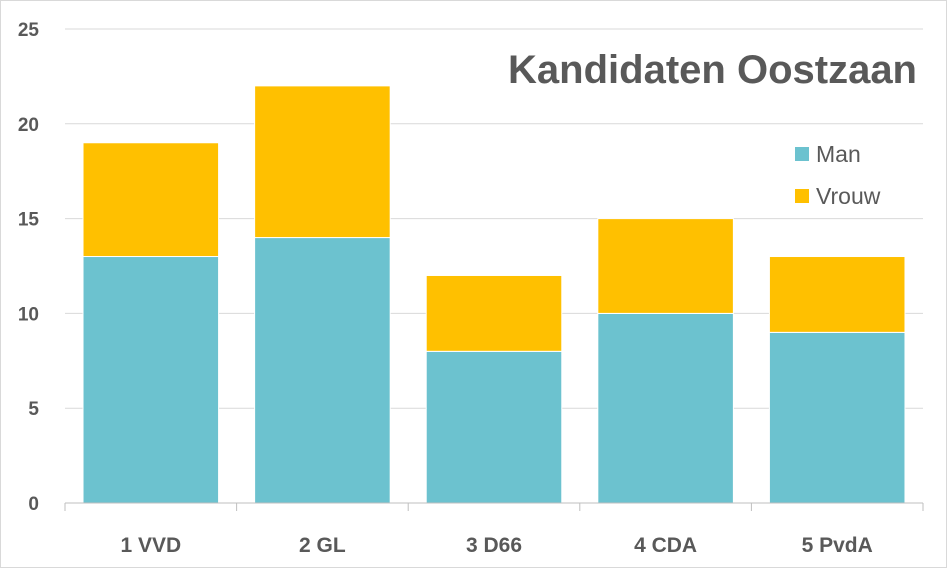 The image size is (947, 568). What do you see at coordinates (494, 529) in the screenshot?
I see `axes: 1 VVD 2 GL 3 D66 4 CDA 5 PvdA` at bounding box center [494, 529].